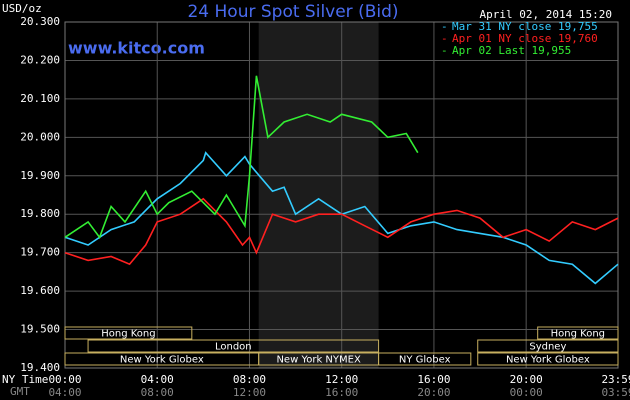 This screenshot has height=400, width=630. What do you see at coordinates (40, 136) in the screenshot?
I see `y-tick-label: 20.000` at bounding box center [40, 136].